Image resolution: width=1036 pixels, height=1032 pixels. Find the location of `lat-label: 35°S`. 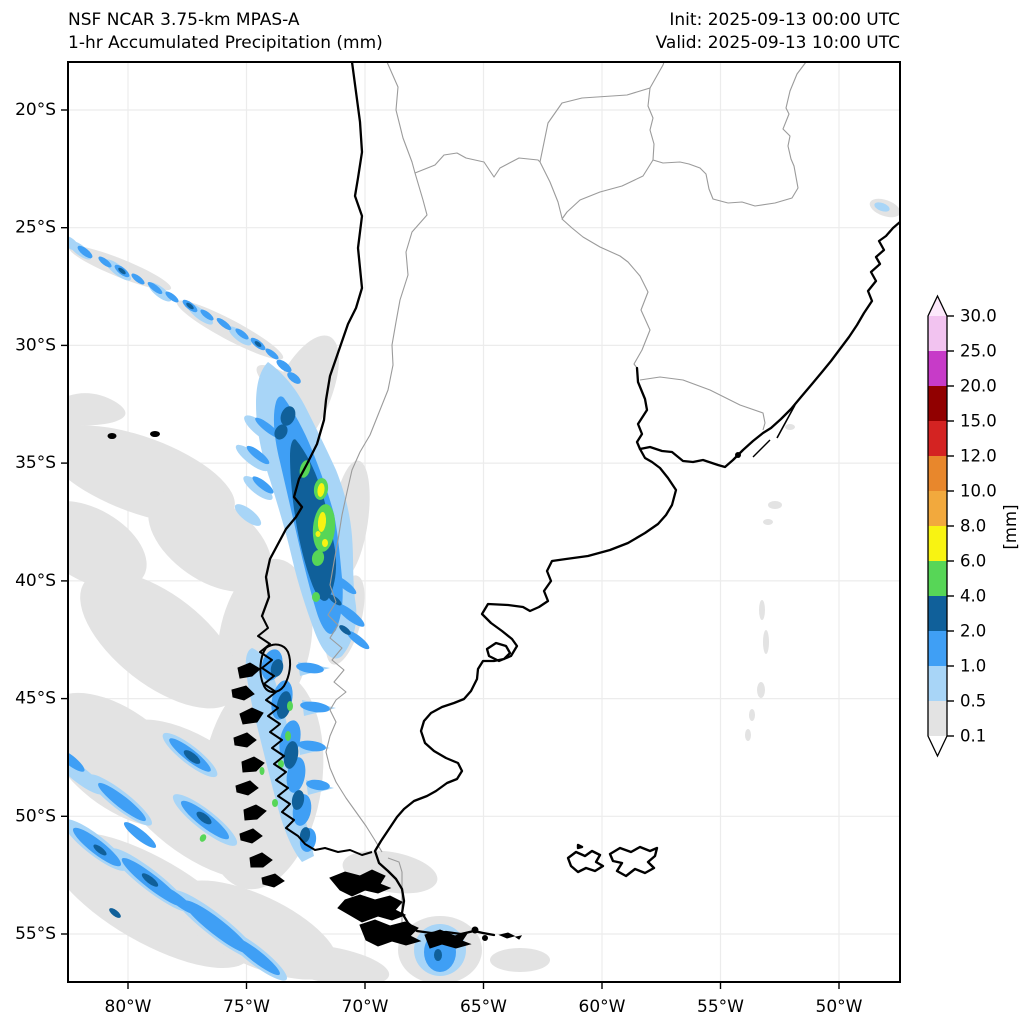

lat-label: 35°S is located at coordinates (35, 463).